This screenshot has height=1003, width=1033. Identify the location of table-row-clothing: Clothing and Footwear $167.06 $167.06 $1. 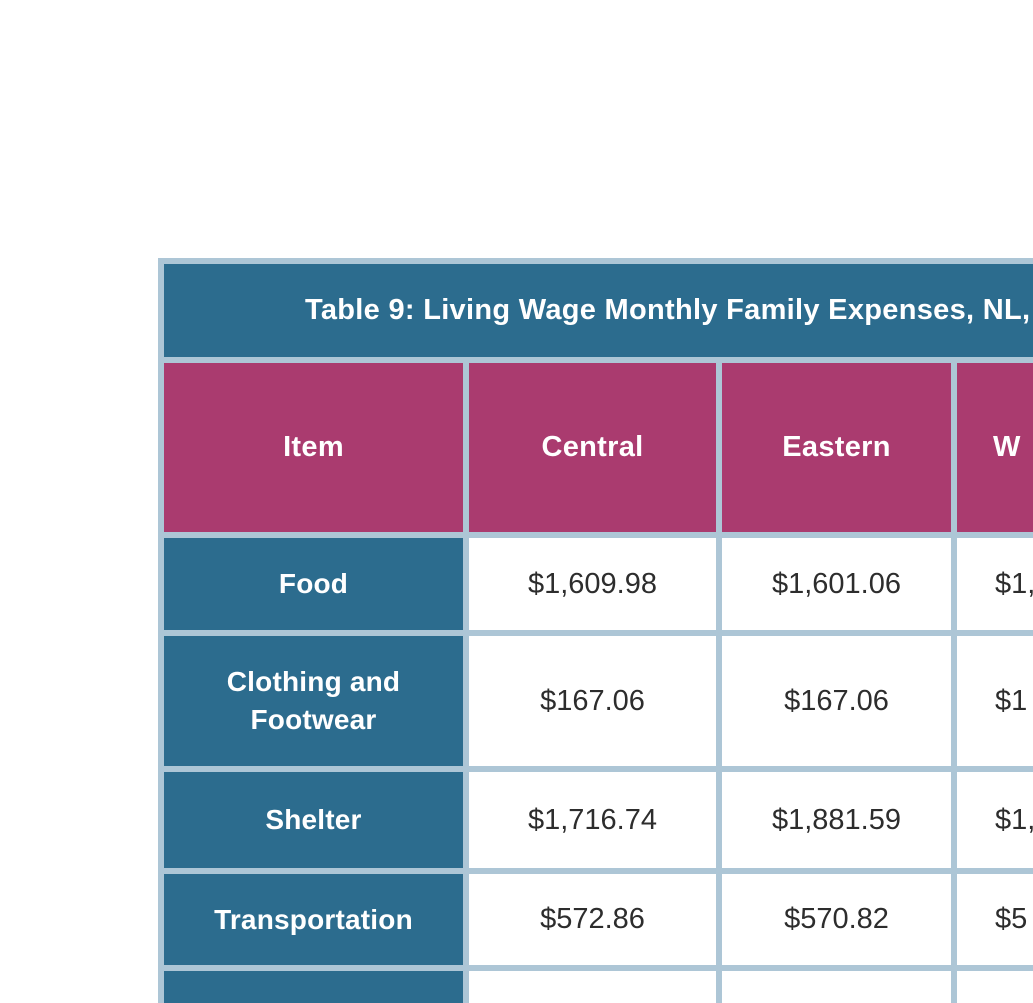
(598, 704).